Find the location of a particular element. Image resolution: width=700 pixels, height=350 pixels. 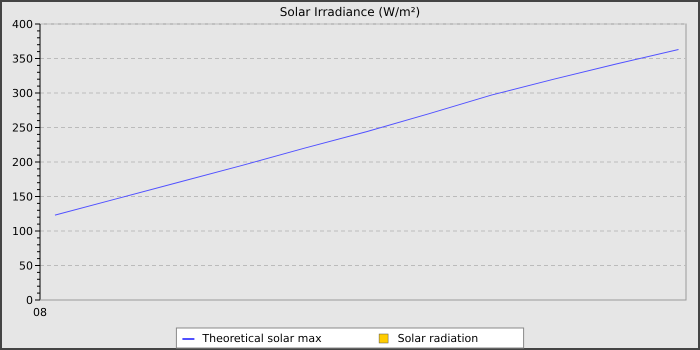

y-tick-label: 350 is located at coordinates (22, 59).